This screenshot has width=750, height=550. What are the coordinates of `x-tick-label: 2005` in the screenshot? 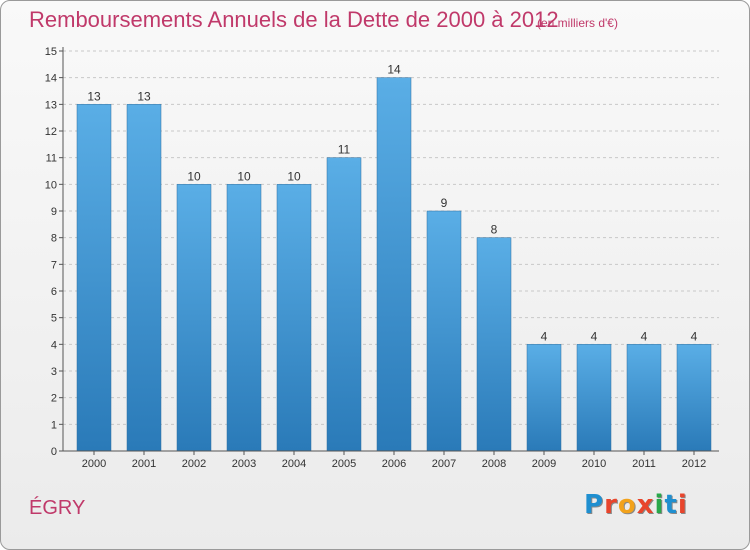 It's located at (344, 464).